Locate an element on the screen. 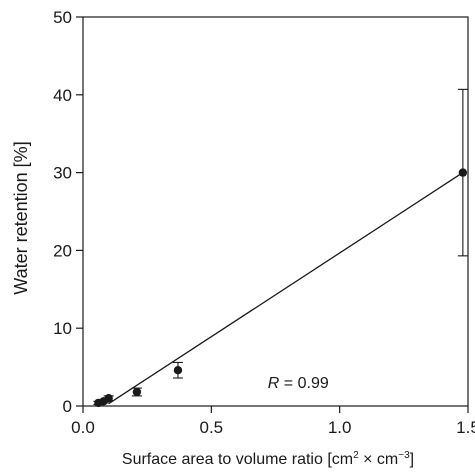 This screenshot has height=472, width=475. x-axis-title-main: Surface area to volume ratio [cm is located at coordinates (237, 459).